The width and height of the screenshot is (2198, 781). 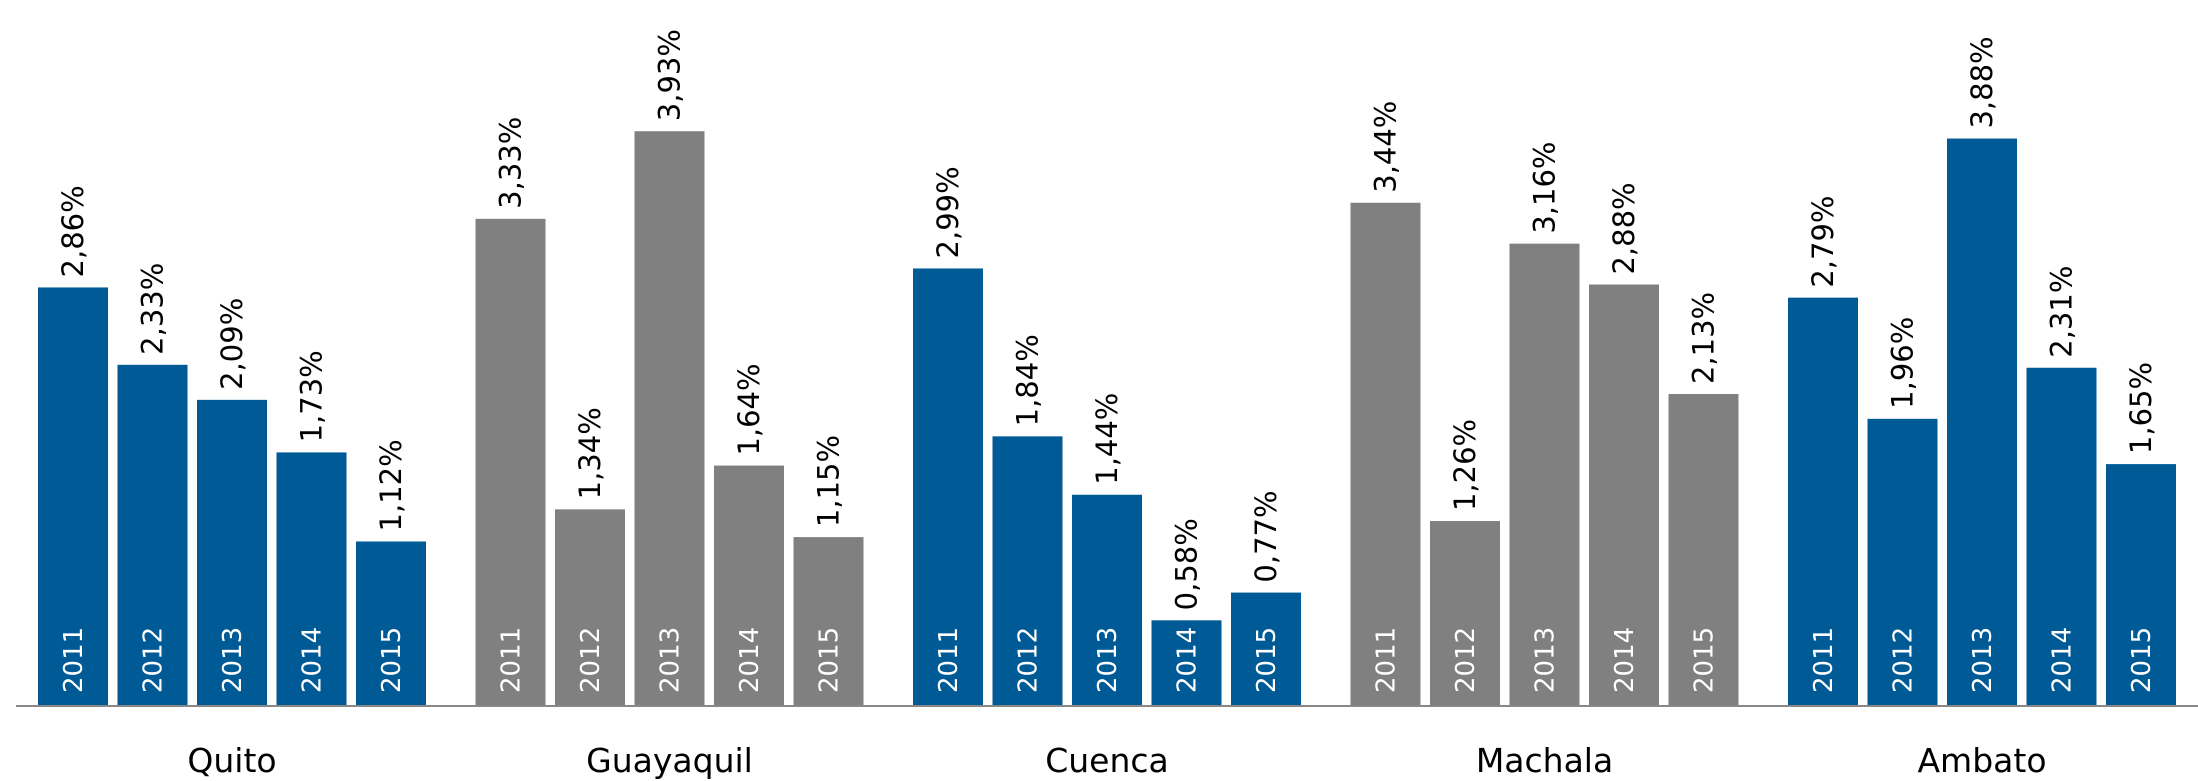 What do you see at coordinates (511, 163) in the screenshot?
I see `value-label: 3,33%` at bounding box center [511, 163].